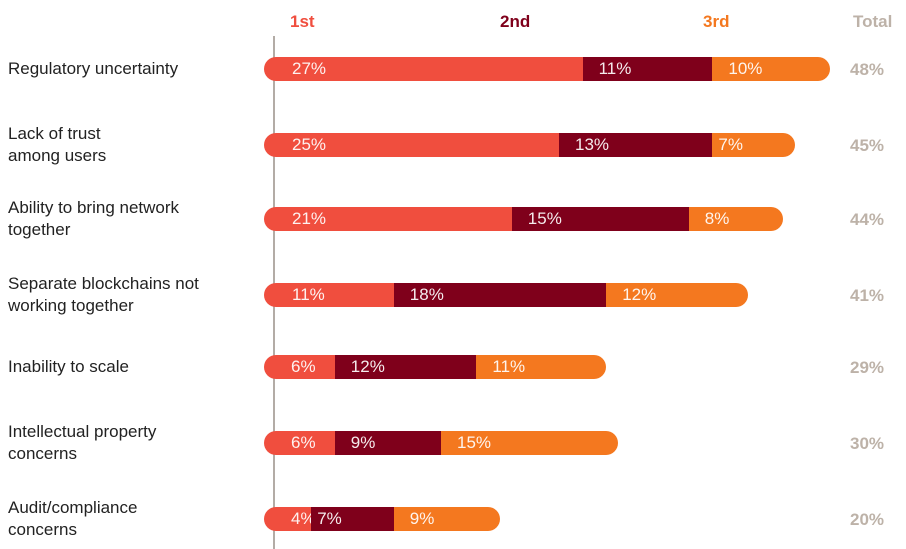  Describe the element at coordinates (39, 229) in the screenshot. I see `category-label-line: together` at that location.